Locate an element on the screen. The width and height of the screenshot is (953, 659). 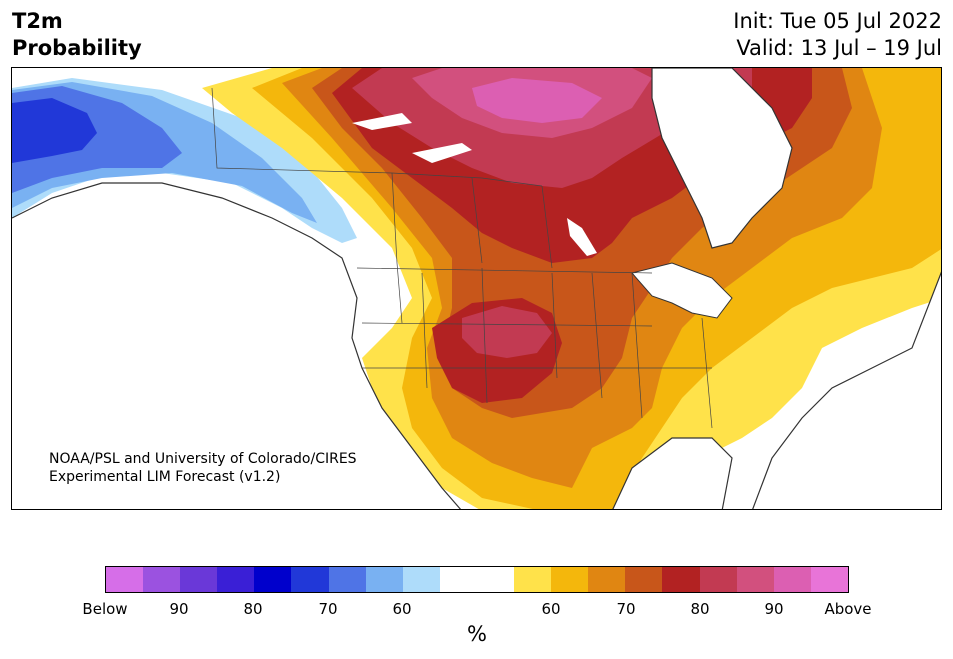
atlantic-ocean is located at coordinates (846, 391).